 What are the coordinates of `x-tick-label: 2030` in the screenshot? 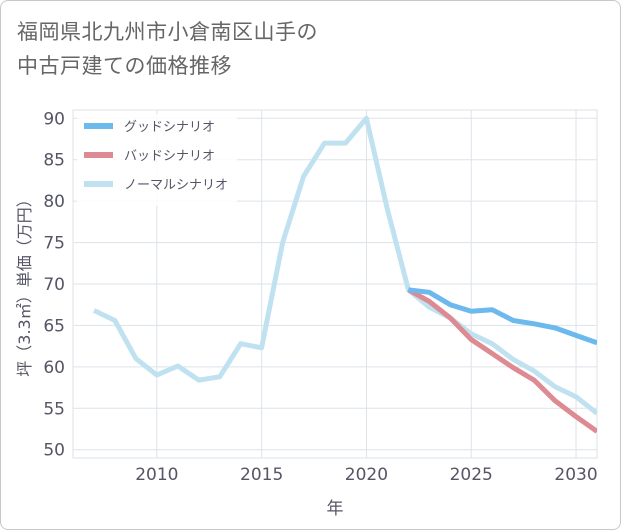 It's located at (575, 475).